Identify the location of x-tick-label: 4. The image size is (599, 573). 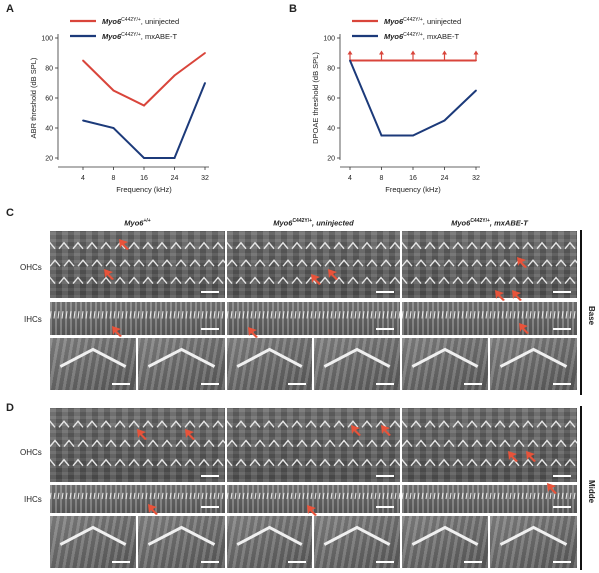
(83, 178).